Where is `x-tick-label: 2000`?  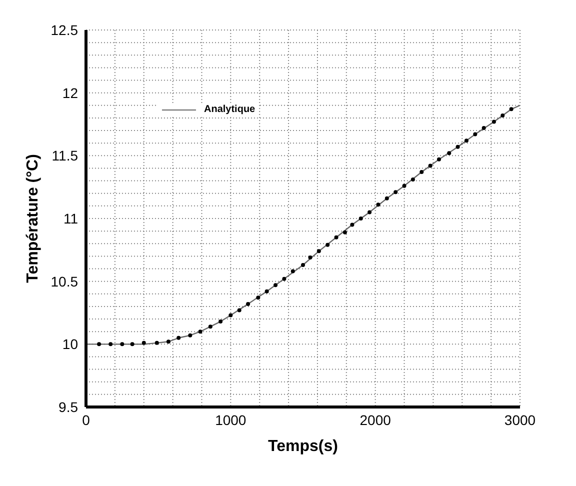 x-tick-label: 2000 is located at coordinates (376, 420).